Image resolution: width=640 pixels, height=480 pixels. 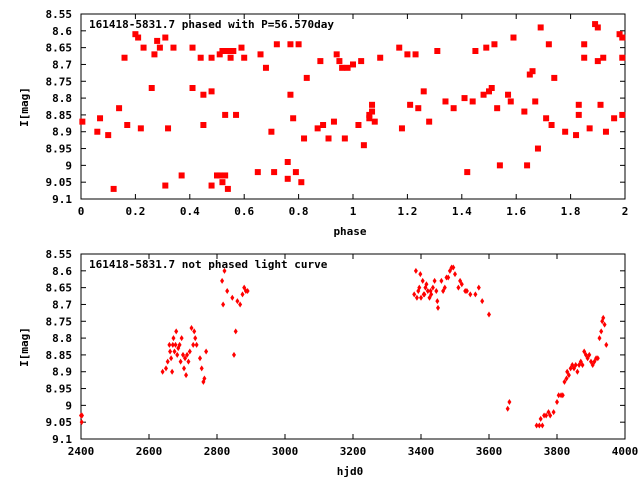 What do you see at coordinates (353, 451) in the screenshot?
I see `x-tick-label: 3200` at bounding box center [353, 451].